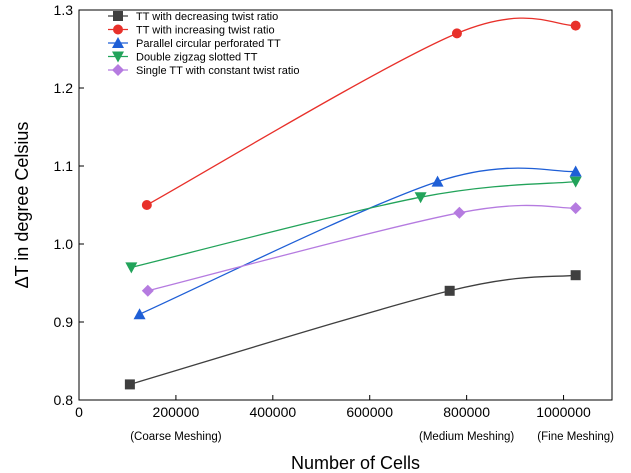 This screenshot has height=473, width=631. What do you see at coordinates (64, 10) in the screenshot?
I see `y-tick-label: 1.3` at bounding box center [64, 10].